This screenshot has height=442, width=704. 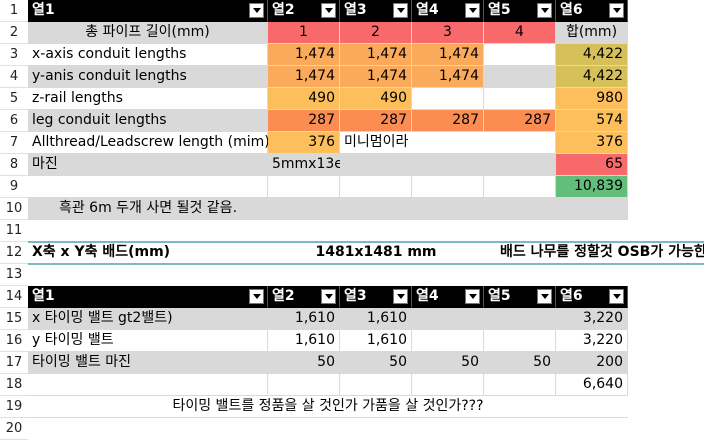 What do you see at coordinates (14, 33) in the screenshot?
I see `row-header-2: 2` at bounding box center [14, 33].